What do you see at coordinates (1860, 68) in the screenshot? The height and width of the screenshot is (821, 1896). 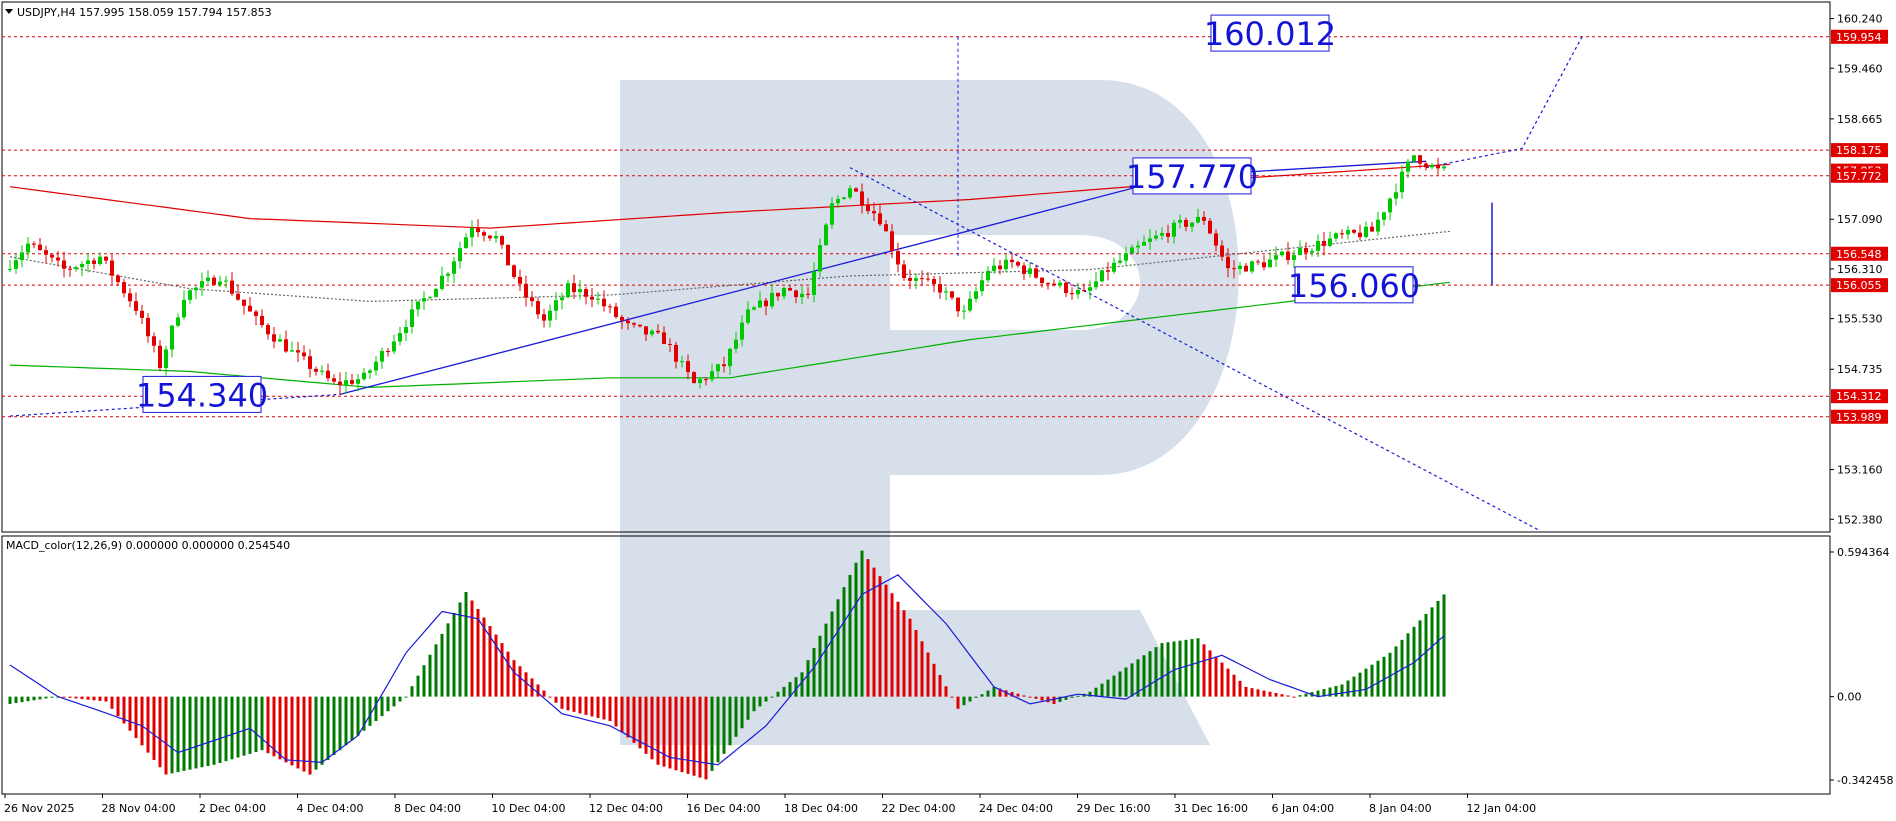 I see `price-tick-label: 159.460` at bounding box center [1860, 68].